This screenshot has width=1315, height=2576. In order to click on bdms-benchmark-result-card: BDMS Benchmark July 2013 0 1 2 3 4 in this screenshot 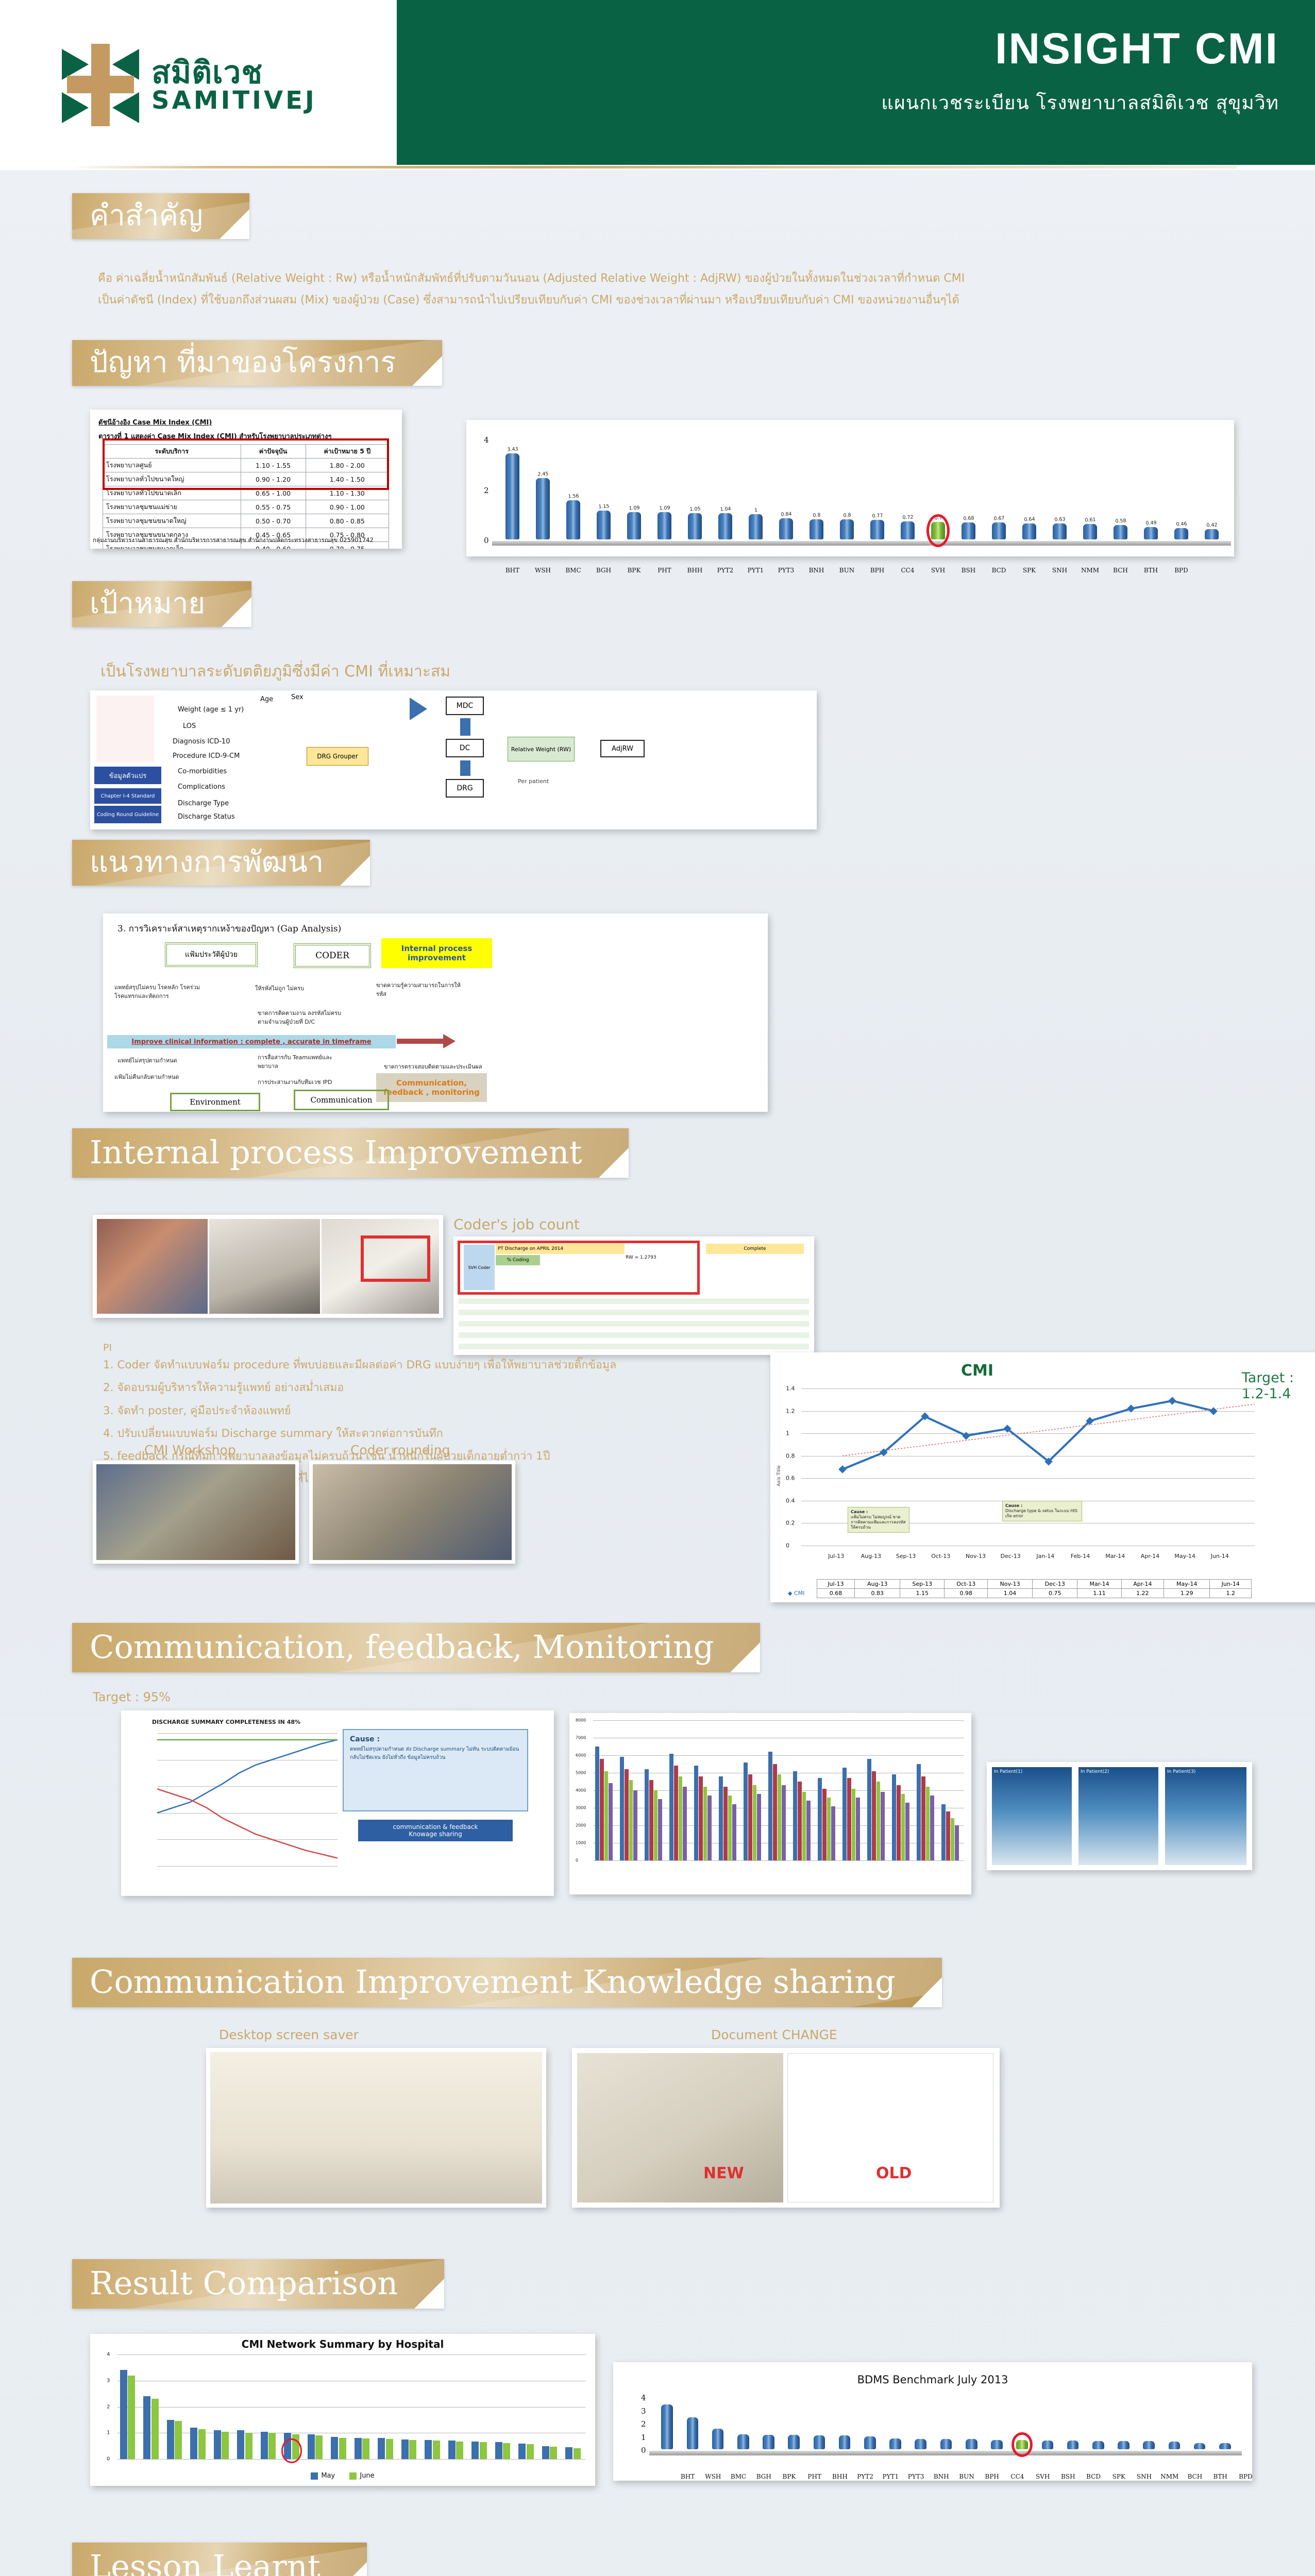, I will do `click(932, 2421)`.